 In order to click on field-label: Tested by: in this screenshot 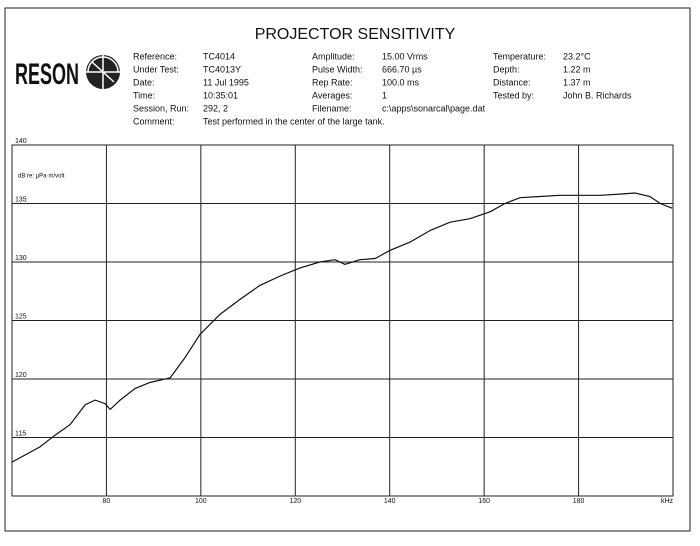, I will do `click(513, 95)`.